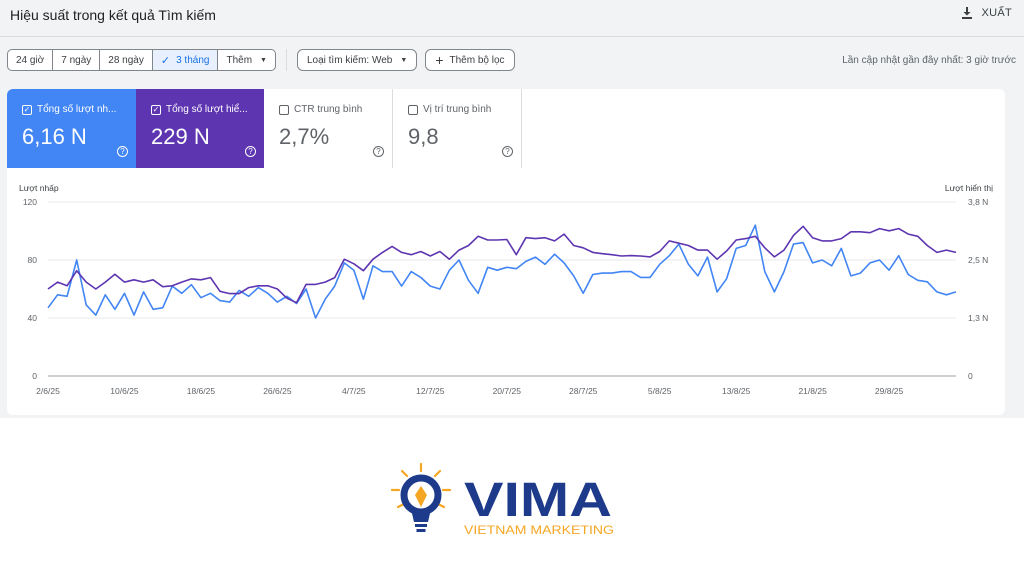 The height and width of the screenshot is (576, 1024). I want to click on left-tick-label: 120, so click(30, 202).